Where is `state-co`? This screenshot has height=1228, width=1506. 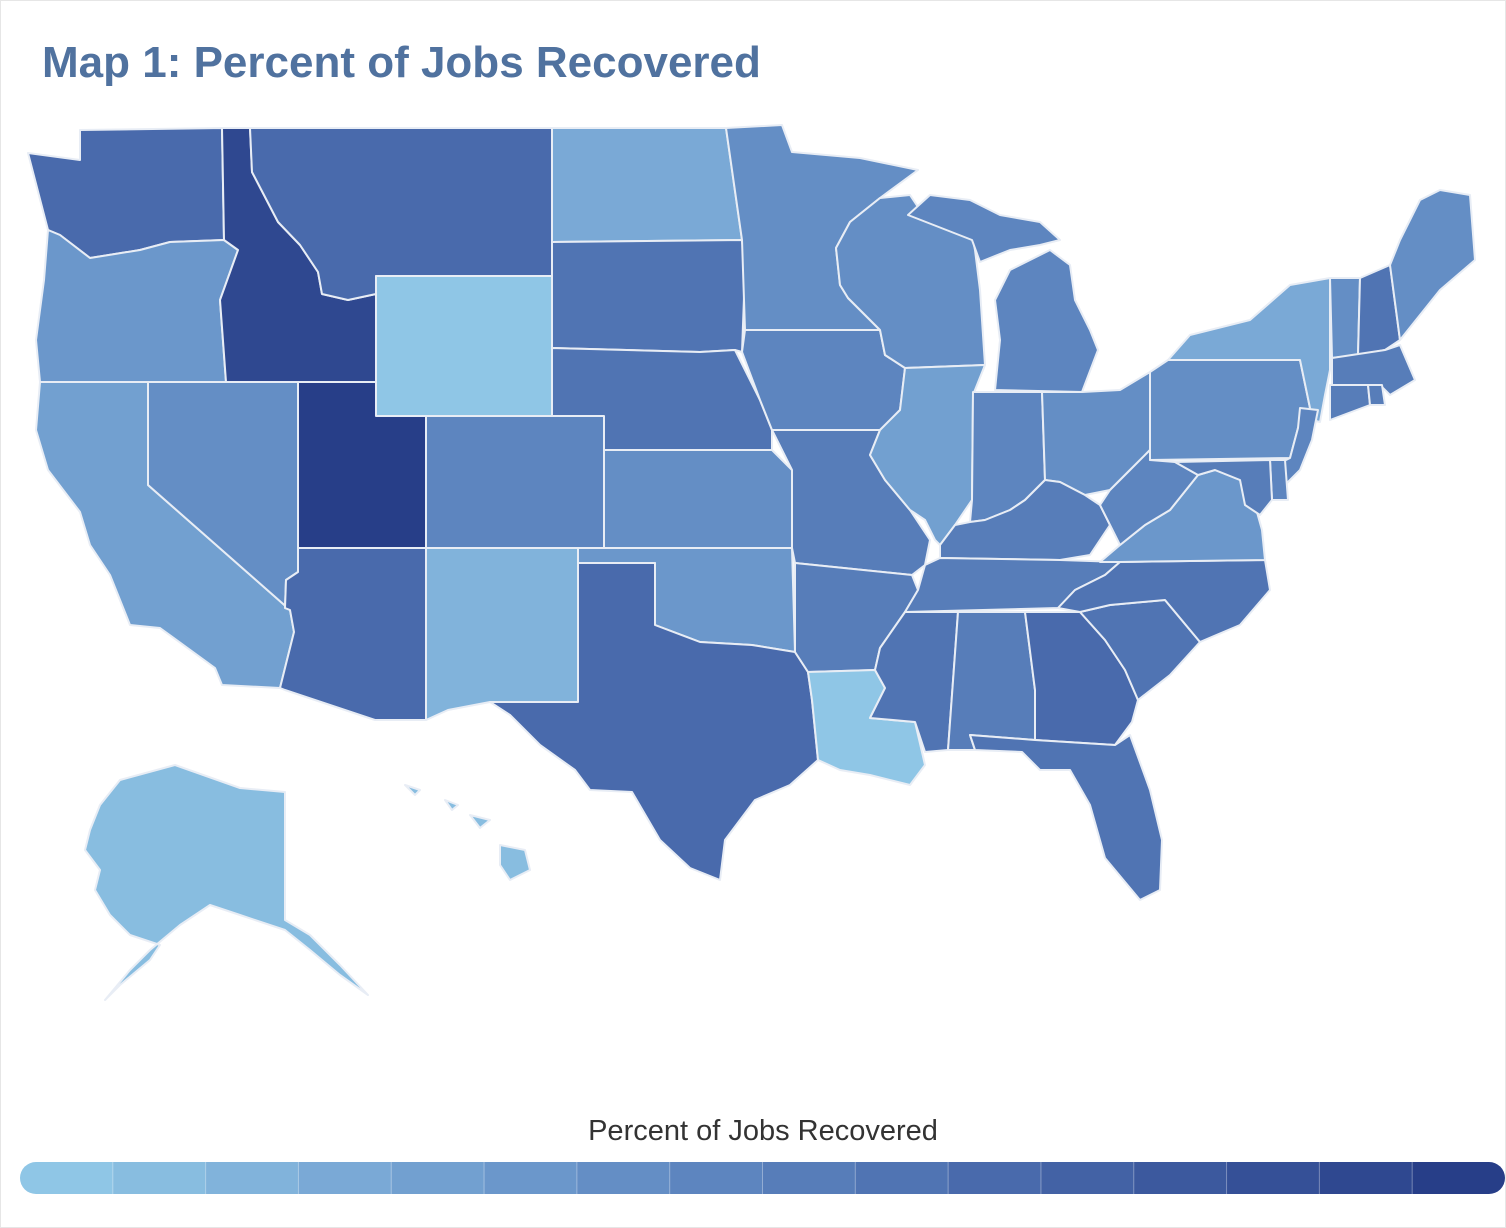 state-co is located at coordinates (515, 482).